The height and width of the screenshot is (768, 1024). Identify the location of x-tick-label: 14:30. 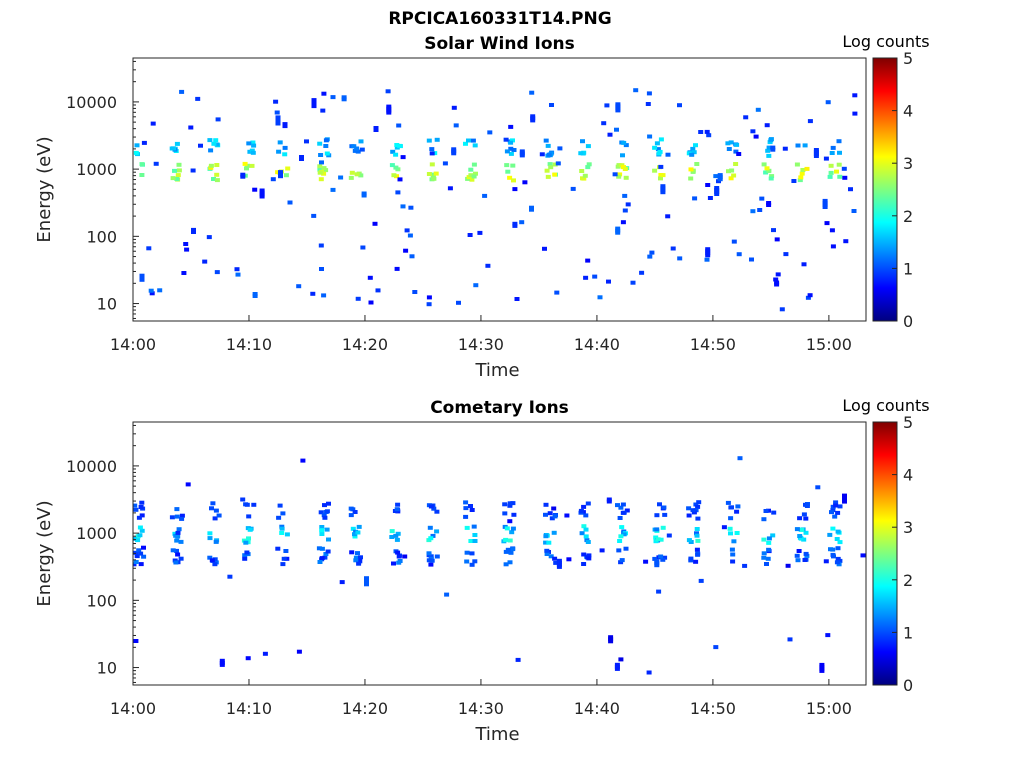
(481, 708).